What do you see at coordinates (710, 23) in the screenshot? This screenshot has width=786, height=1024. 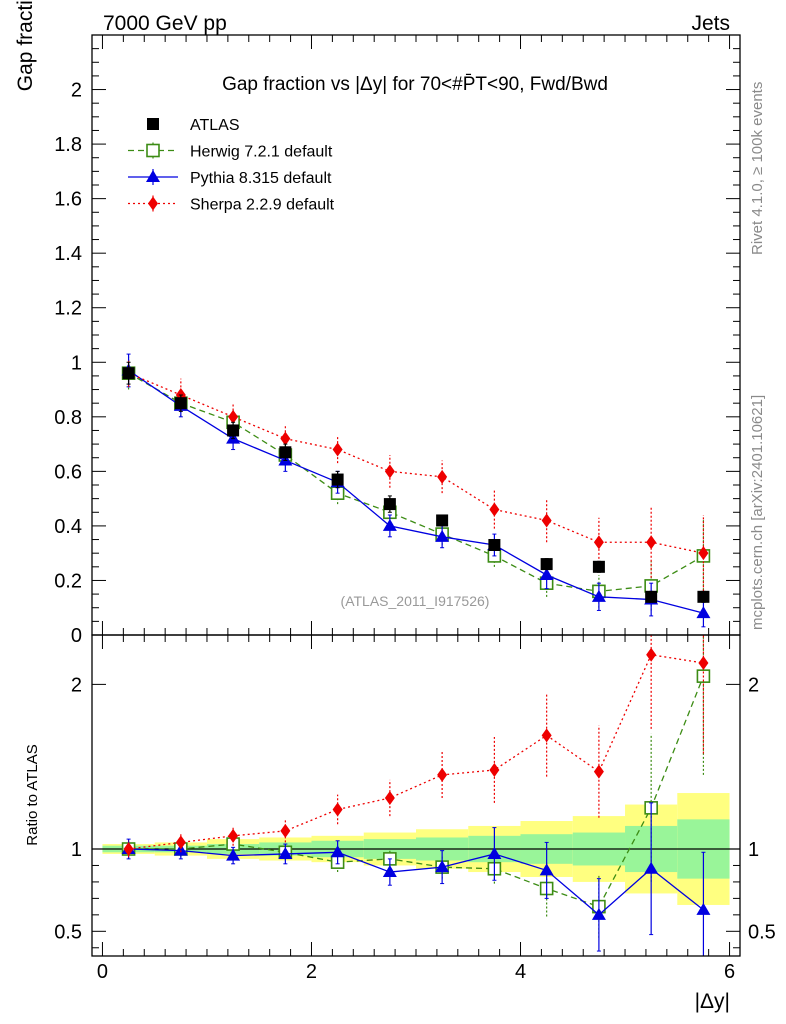 I see `process-label: Jets` at bounding box center [710, 23].